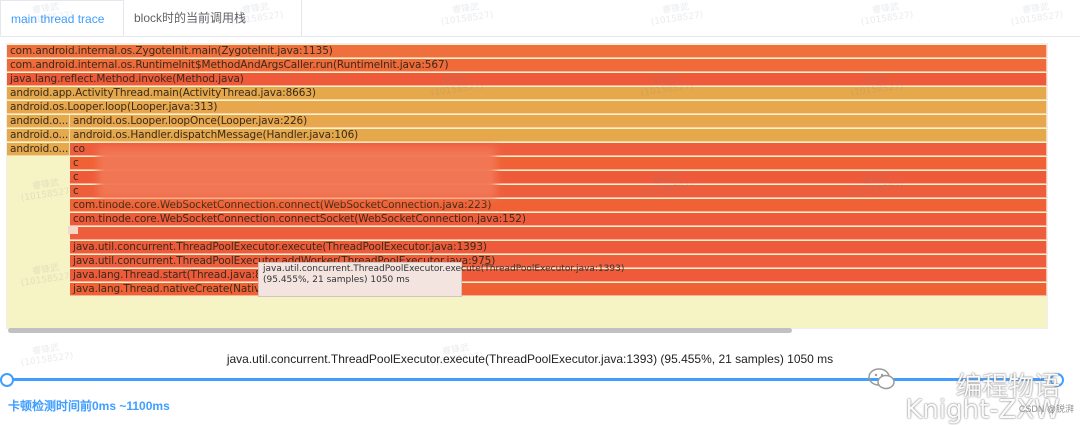 Image resolution: width=1080 pixels, height=425 pixels. I want to click on brand-name: 编程物语, so click(1007, 387).